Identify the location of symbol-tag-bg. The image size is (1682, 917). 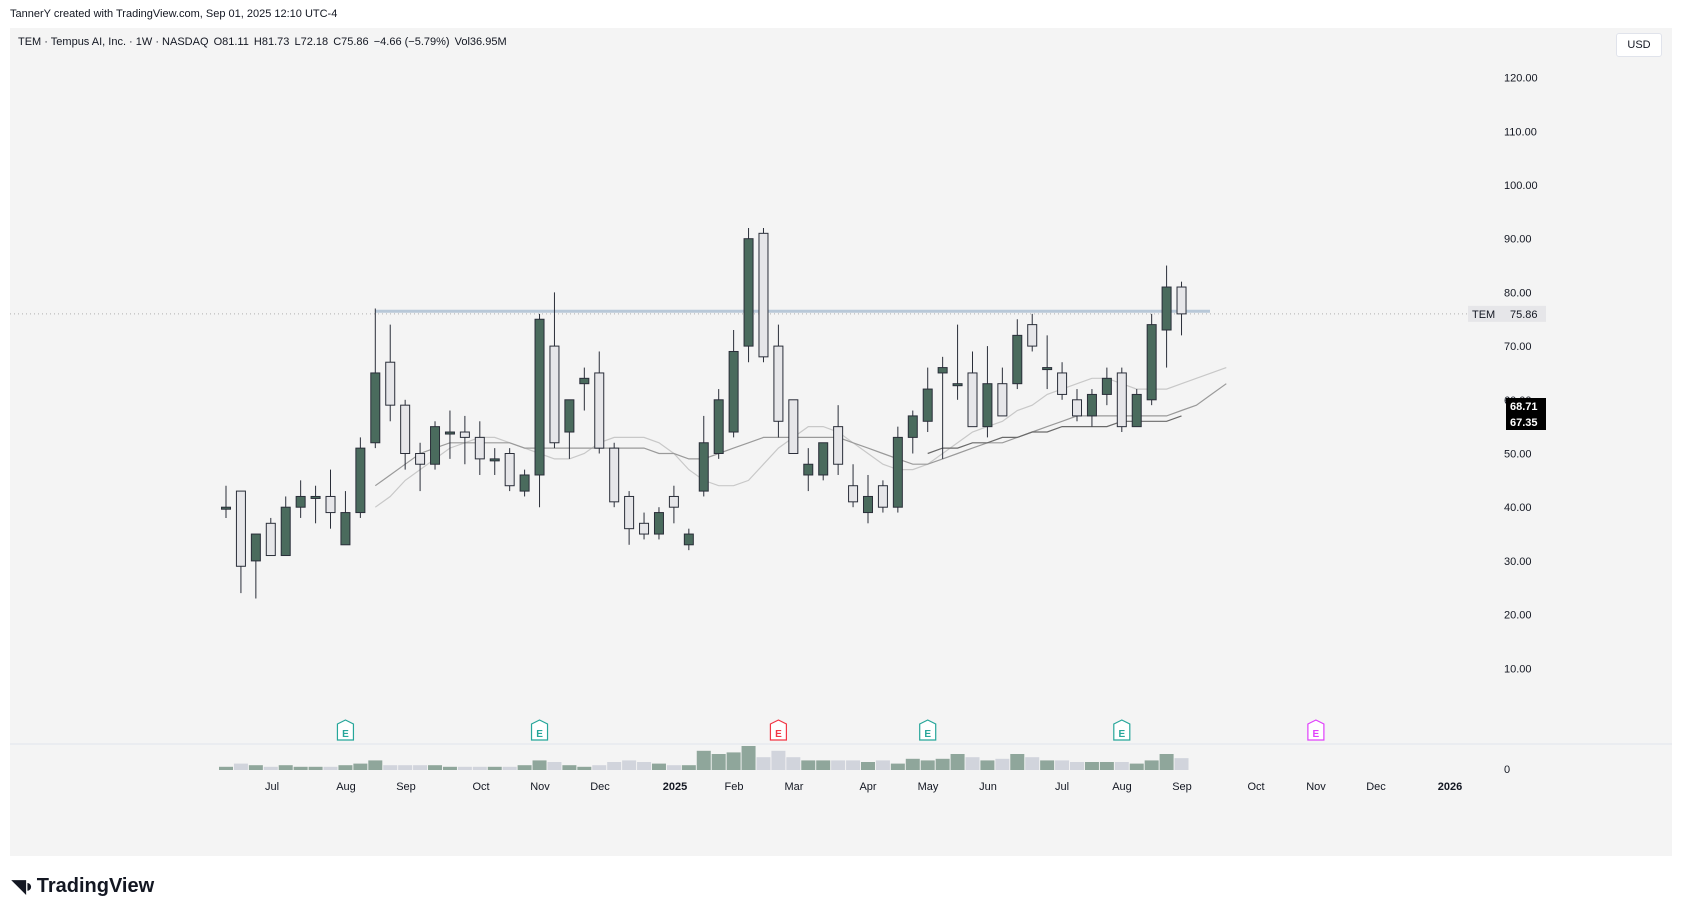
(1487, 313).